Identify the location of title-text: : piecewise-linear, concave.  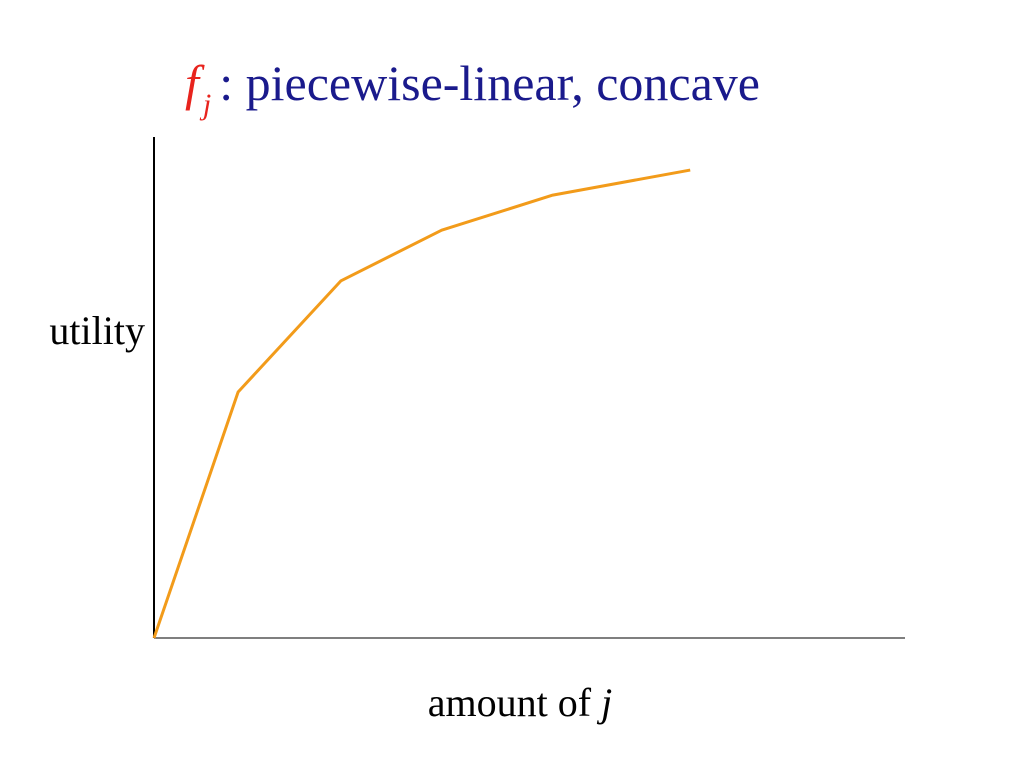
(489, 83).